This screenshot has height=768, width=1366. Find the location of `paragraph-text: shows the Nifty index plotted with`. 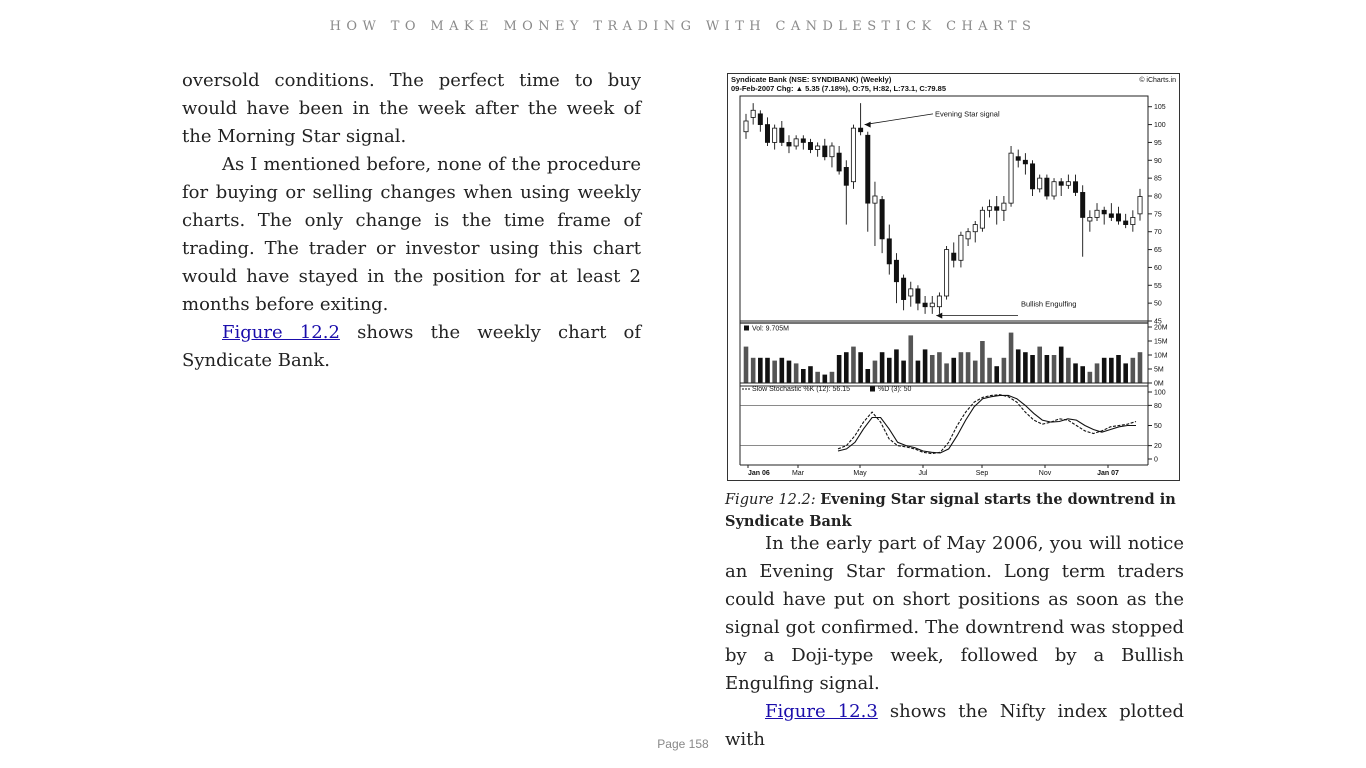

paragraph-text: shows the Nifty index plotted with is located at coordinates (954, 725).